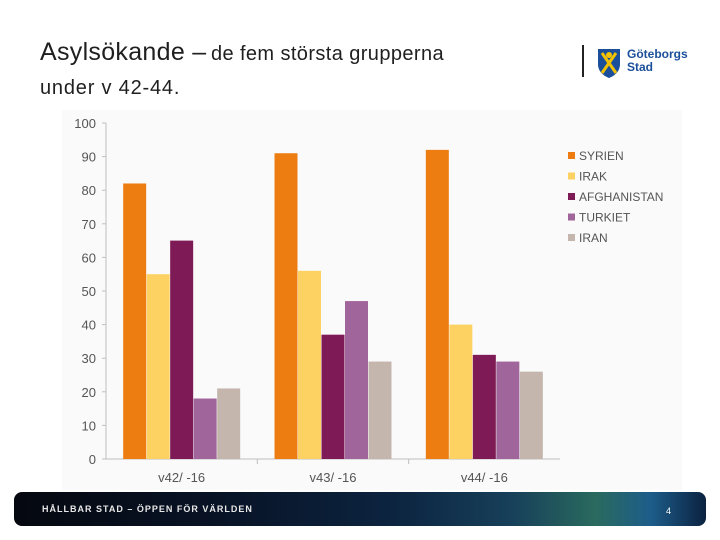 Image resolution: width=720 pixels, height=540 pixels. Describe the element at coordinates (85, 123) in the screenshot. I see `y-tick-label: 100` at that location.